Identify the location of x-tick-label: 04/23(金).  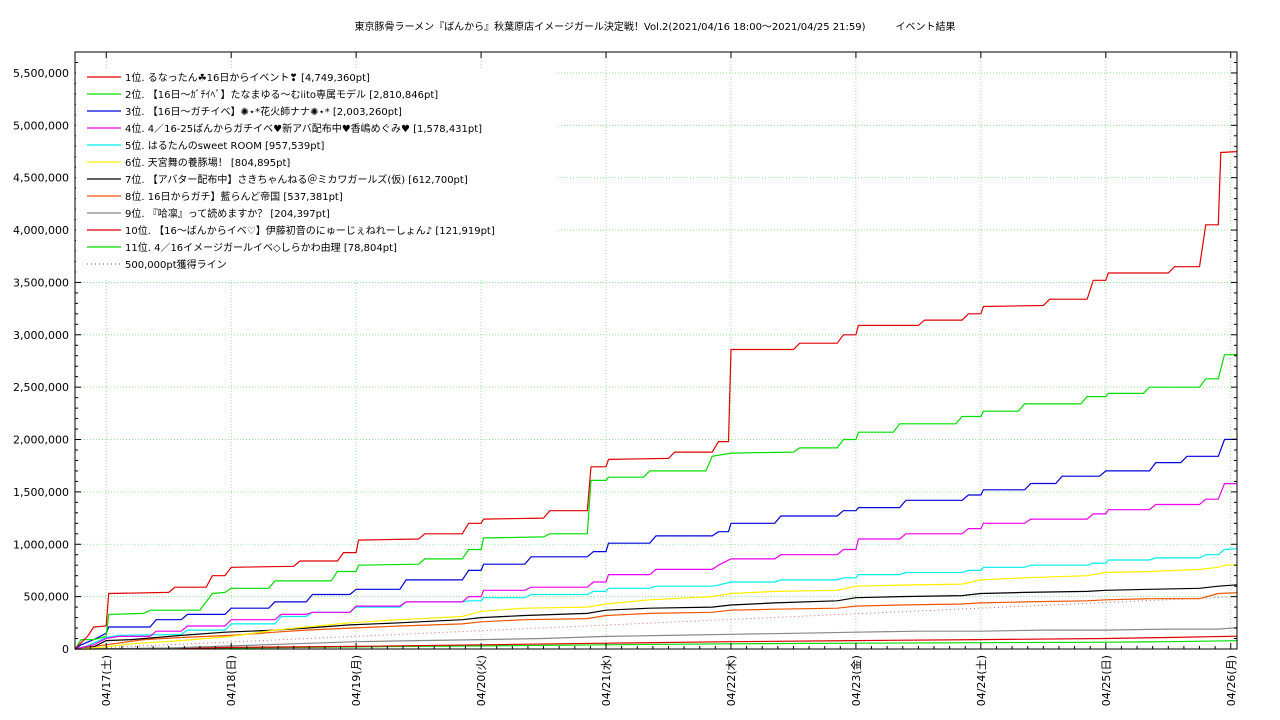
(856, 680).